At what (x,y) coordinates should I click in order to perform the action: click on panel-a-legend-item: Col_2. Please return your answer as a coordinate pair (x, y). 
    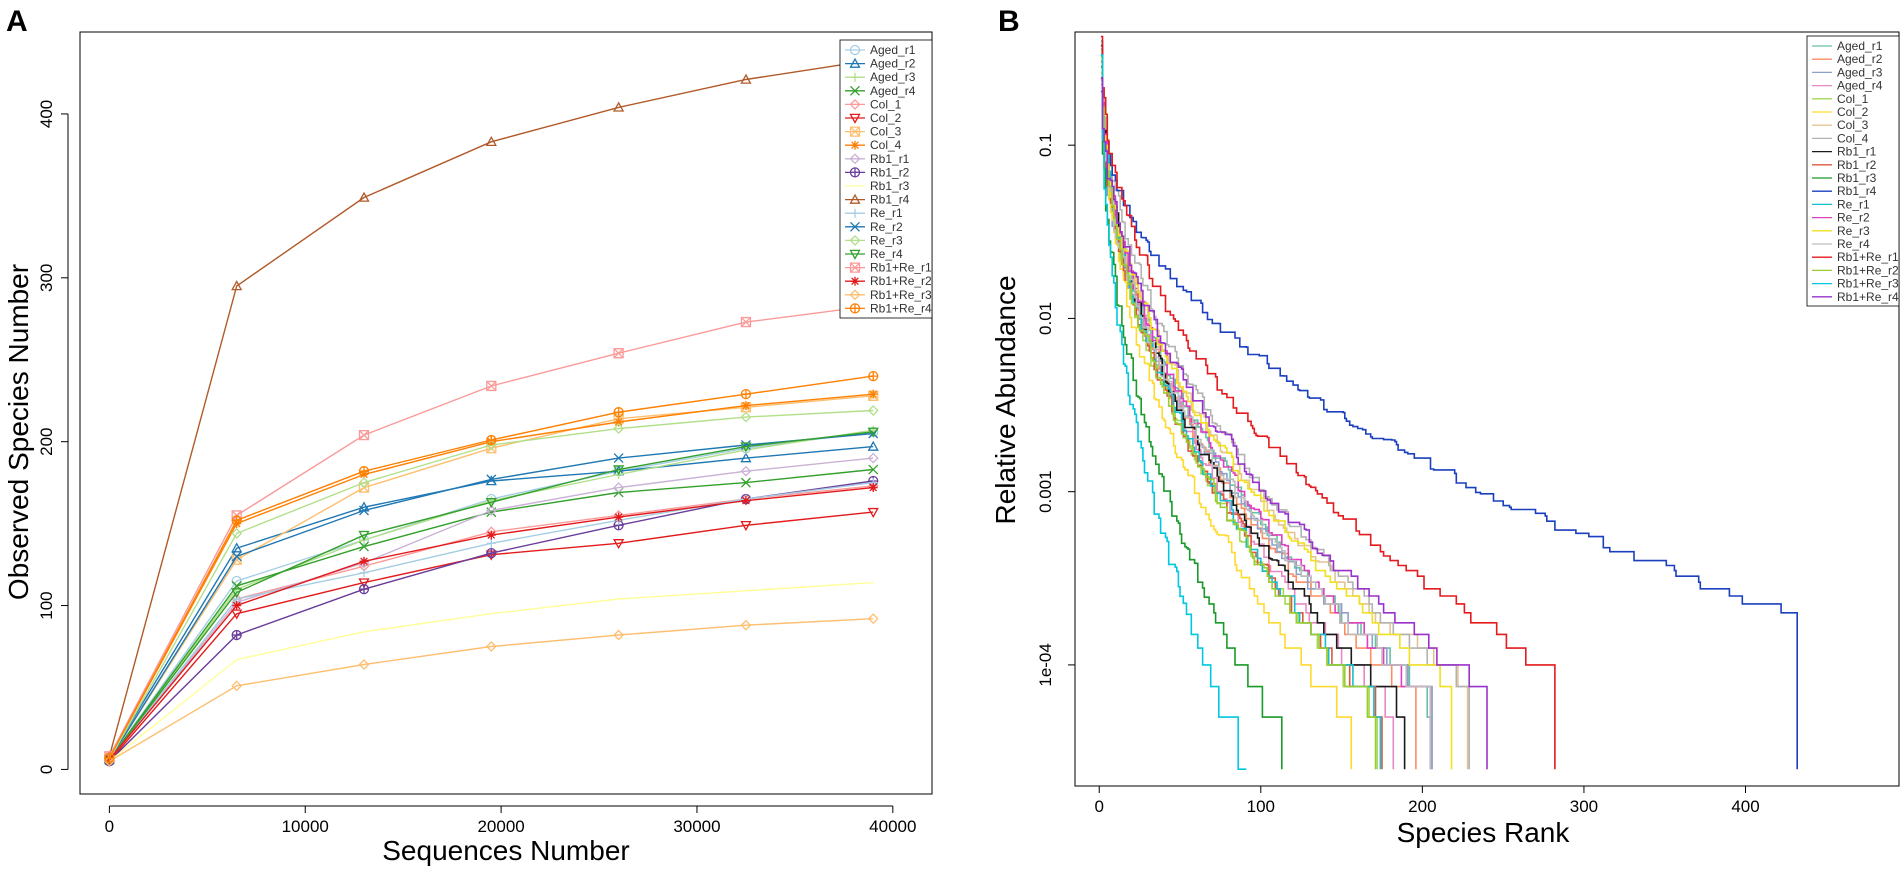
    Looking at the image, I should click on (873, 118).